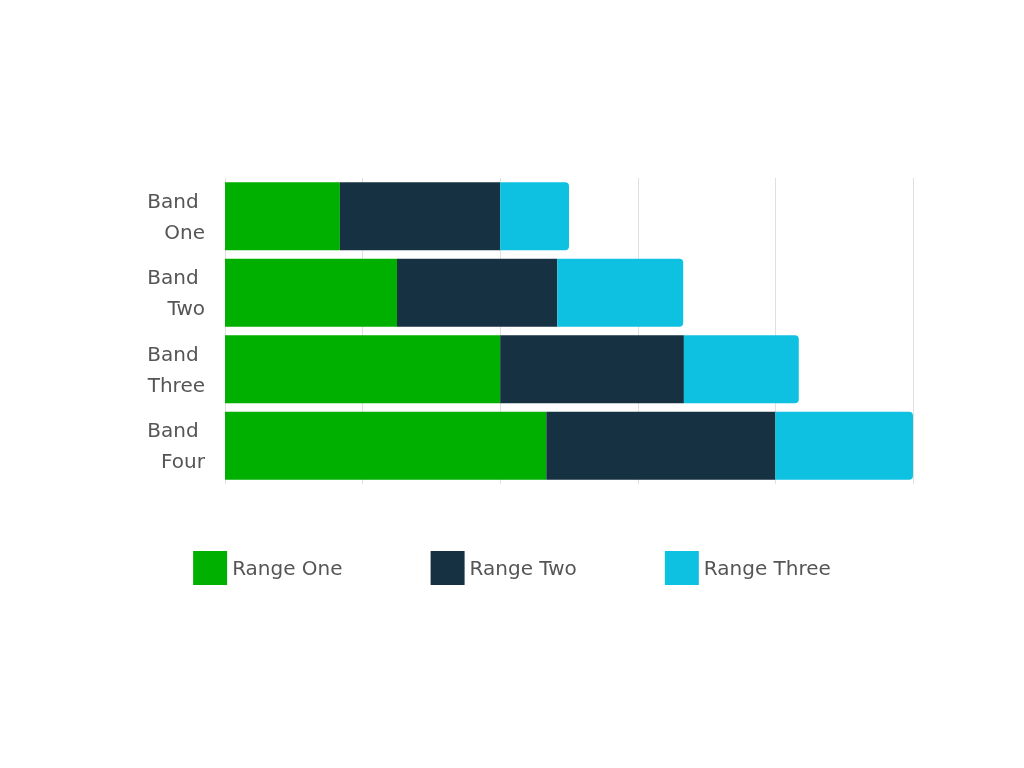 Image resolution: width=1024 pixels, height=768 pixels. What do you see at coordinates (523, 568) in the screenshot?
I see `legend-label: Range Two` at bounding box center [523, 568].